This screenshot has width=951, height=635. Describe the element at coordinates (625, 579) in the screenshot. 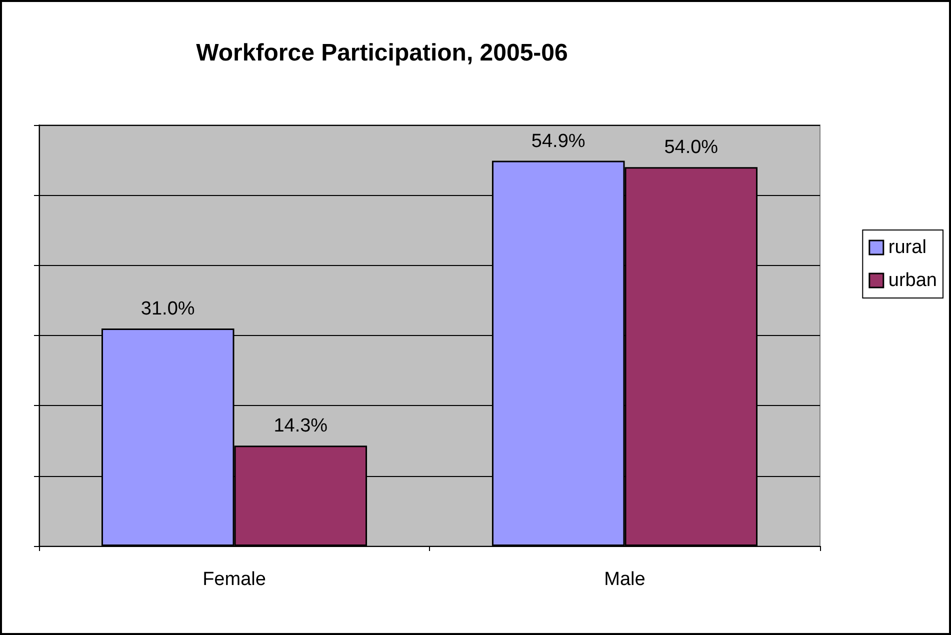

I see `x-tick-label: Male` at that location.